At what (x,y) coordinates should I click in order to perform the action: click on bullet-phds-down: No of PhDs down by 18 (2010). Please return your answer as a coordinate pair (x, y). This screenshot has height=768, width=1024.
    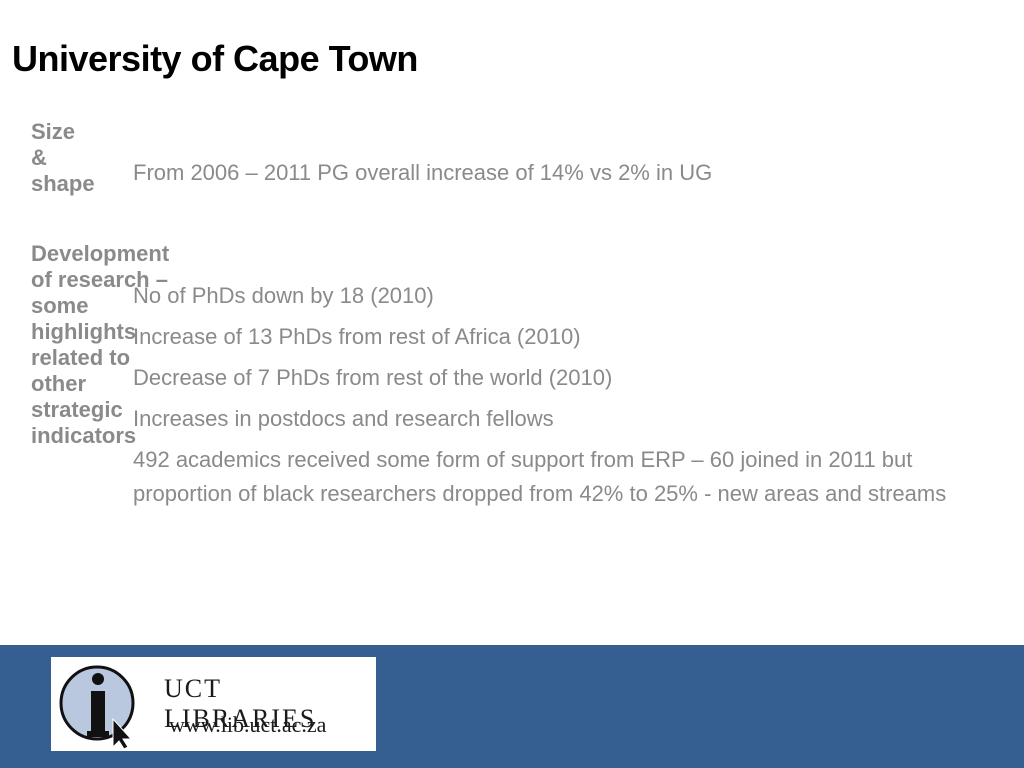
    Looking at the image, I should click on (283, 295).